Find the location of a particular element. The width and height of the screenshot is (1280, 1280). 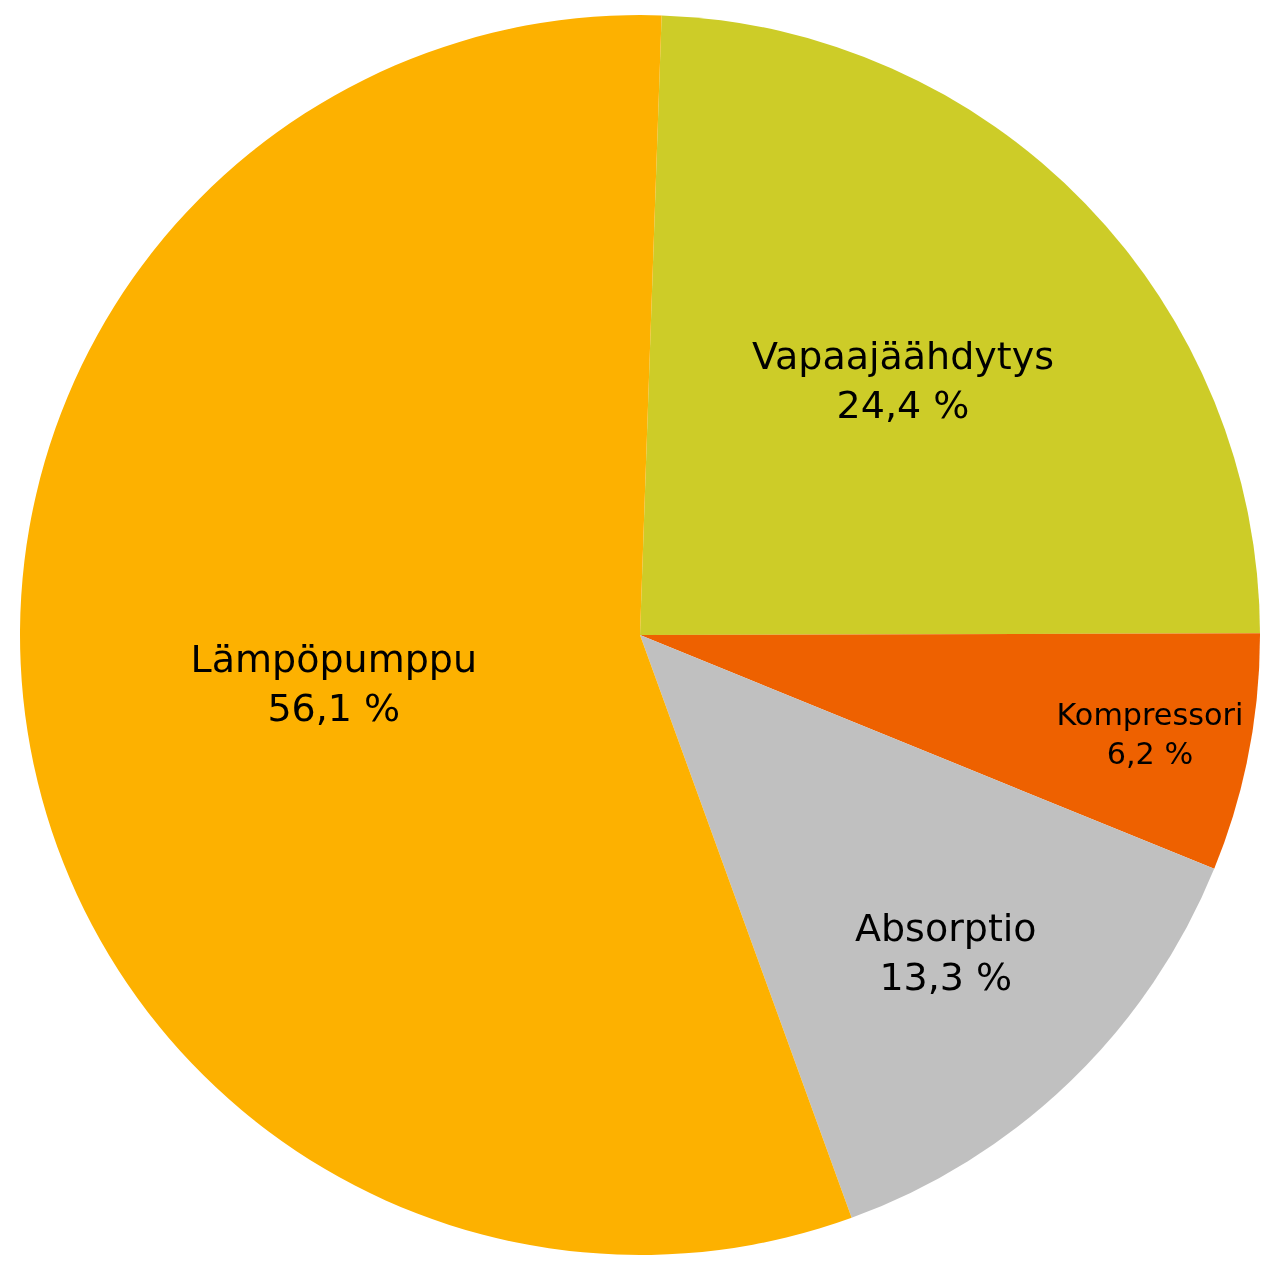

slice-label: Absorptio is located at coordinates (946, 928).